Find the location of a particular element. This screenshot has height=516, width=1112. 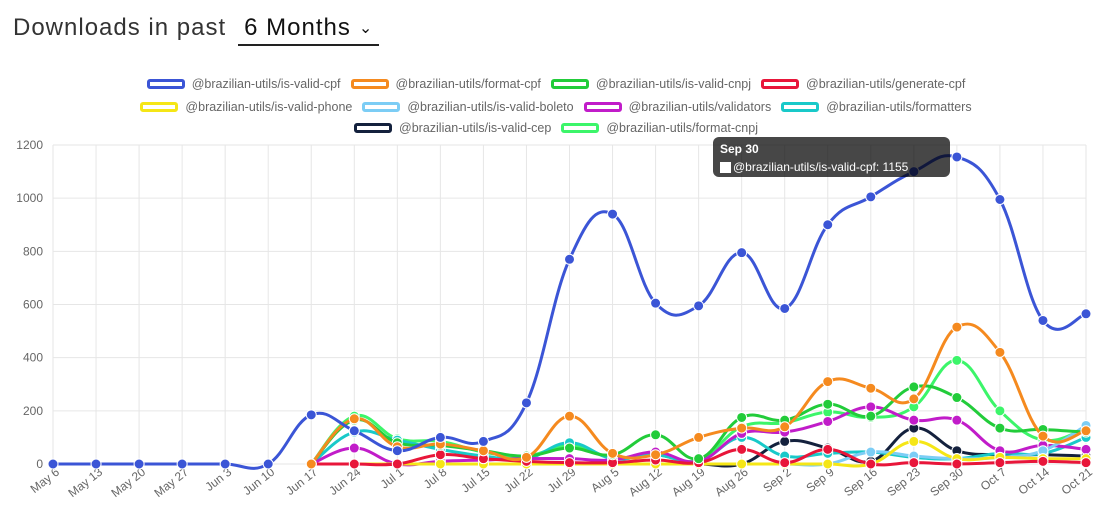

legend-item: @brazilian-utils/generate-cpf is located at coordinates (863, 84).